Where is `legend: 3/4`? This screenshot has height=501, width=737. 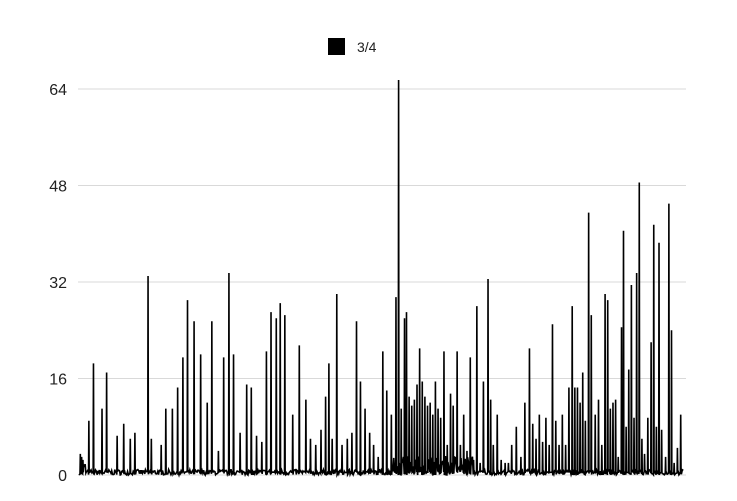
legend: 3/4 is located at coordinates (352, 46).